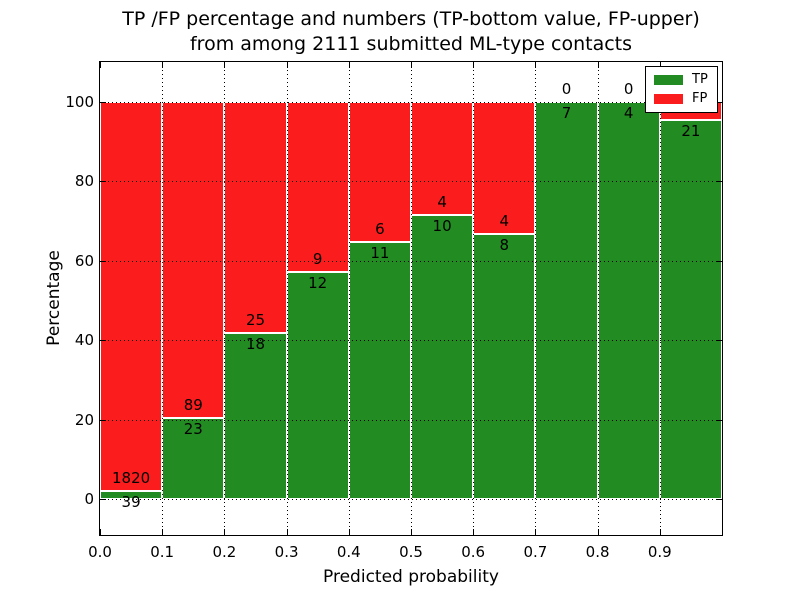 This screenshot has height=600, width=800. What do you see at coordinates (504, 245) in the screenshot?
I see `tp-count-label: 8` at bounding box center [504, 245].